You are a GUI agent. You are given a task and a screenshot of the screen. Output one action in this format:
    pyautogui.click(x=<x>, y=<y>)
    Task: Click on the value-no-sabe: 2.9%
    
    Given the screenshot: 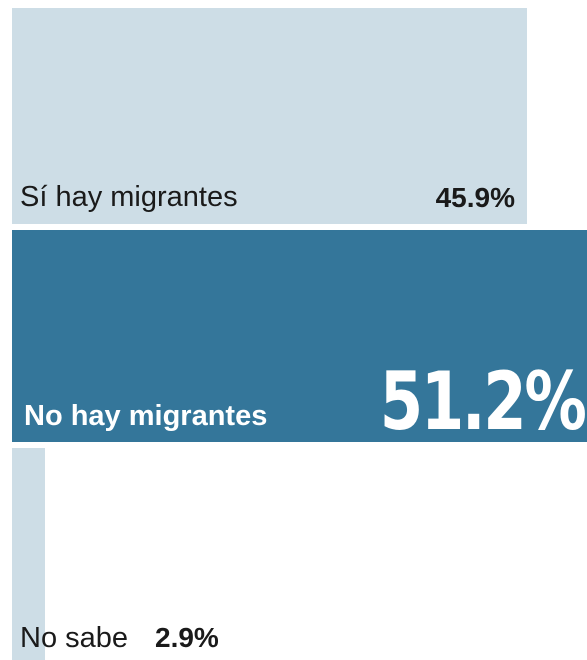 What is the action you would take?
    pyautogui.click(x=187, y=637)
    